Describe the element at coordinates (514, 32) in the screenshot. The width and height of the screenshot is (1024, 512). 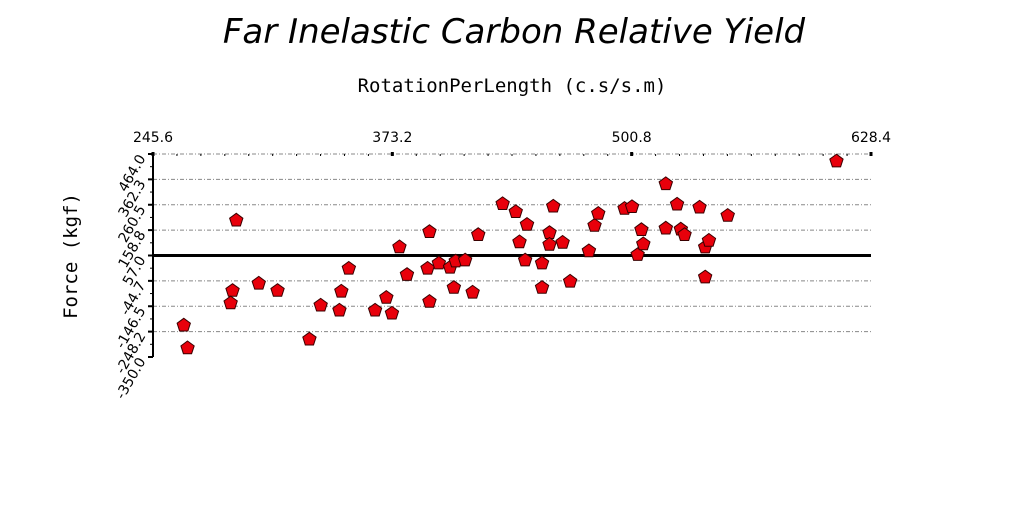
I see `chart-title: Far Inelastic Carbon Relative Yield` at that location.